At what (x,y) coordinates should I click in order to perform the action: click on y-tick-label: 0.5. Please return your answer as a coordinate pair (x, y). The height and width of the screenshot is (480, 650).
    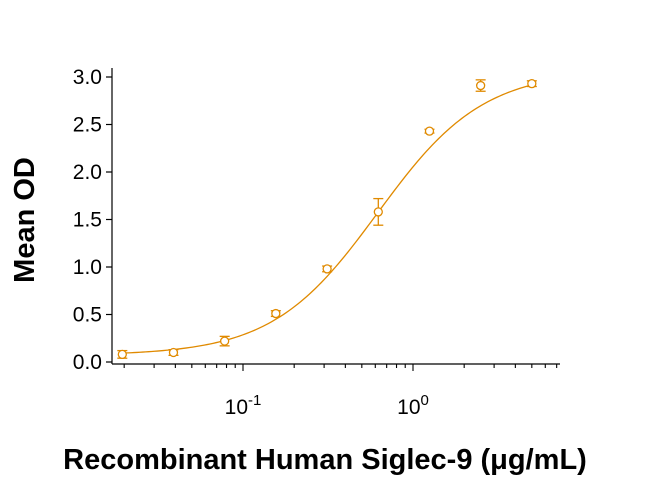
    Looking at the image, I should click on (87, 315).